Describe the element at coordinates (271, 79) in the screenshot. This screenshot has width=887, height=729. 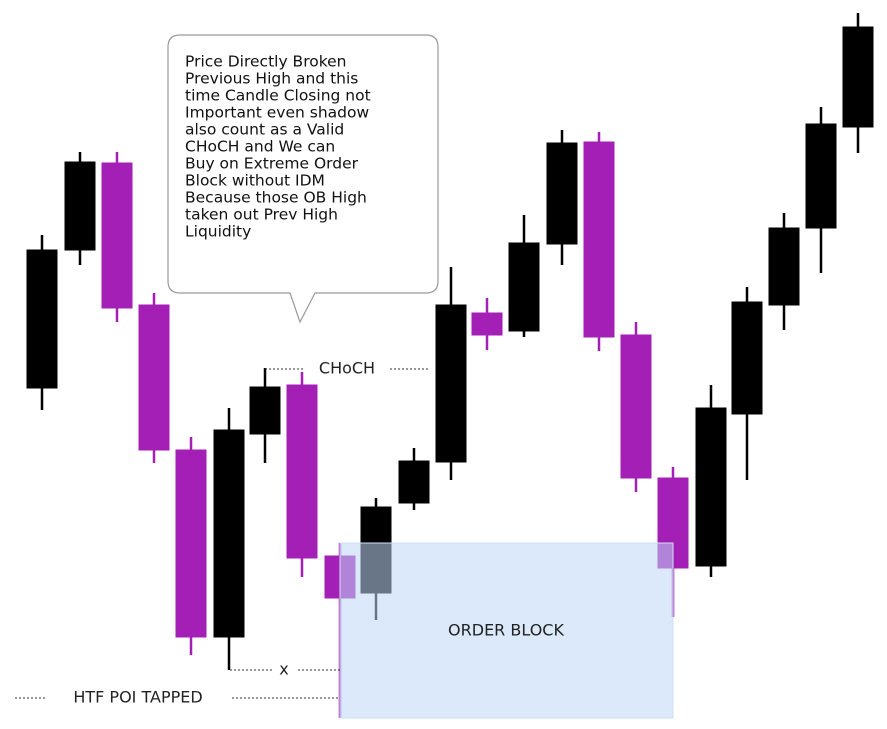
I see `callout-line: Previous High and this` at that location.